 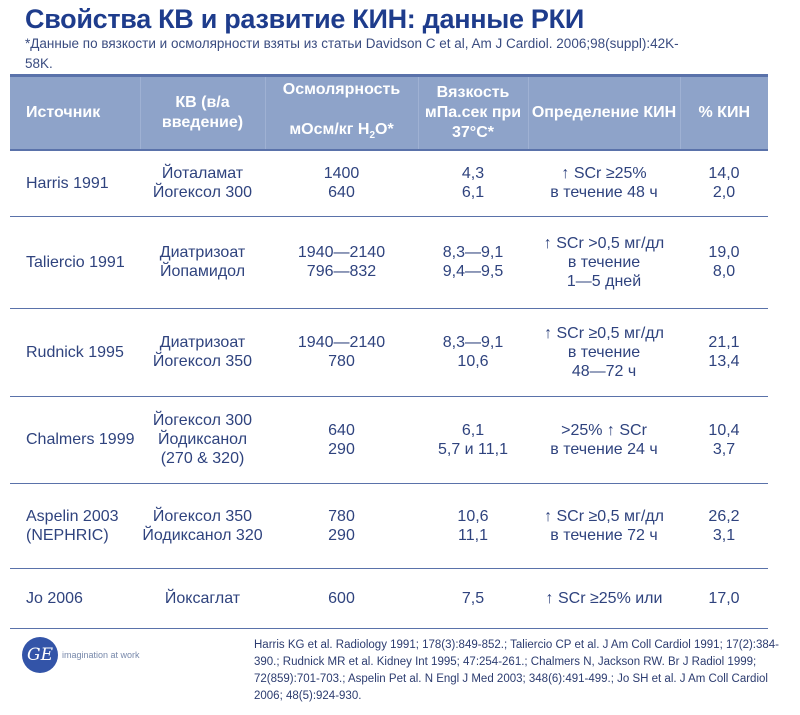 What do you see at coordinates (75, 352) in the screenshot?
I see `cell-source: Rudnick 1995` at bounding box center [75, 352].